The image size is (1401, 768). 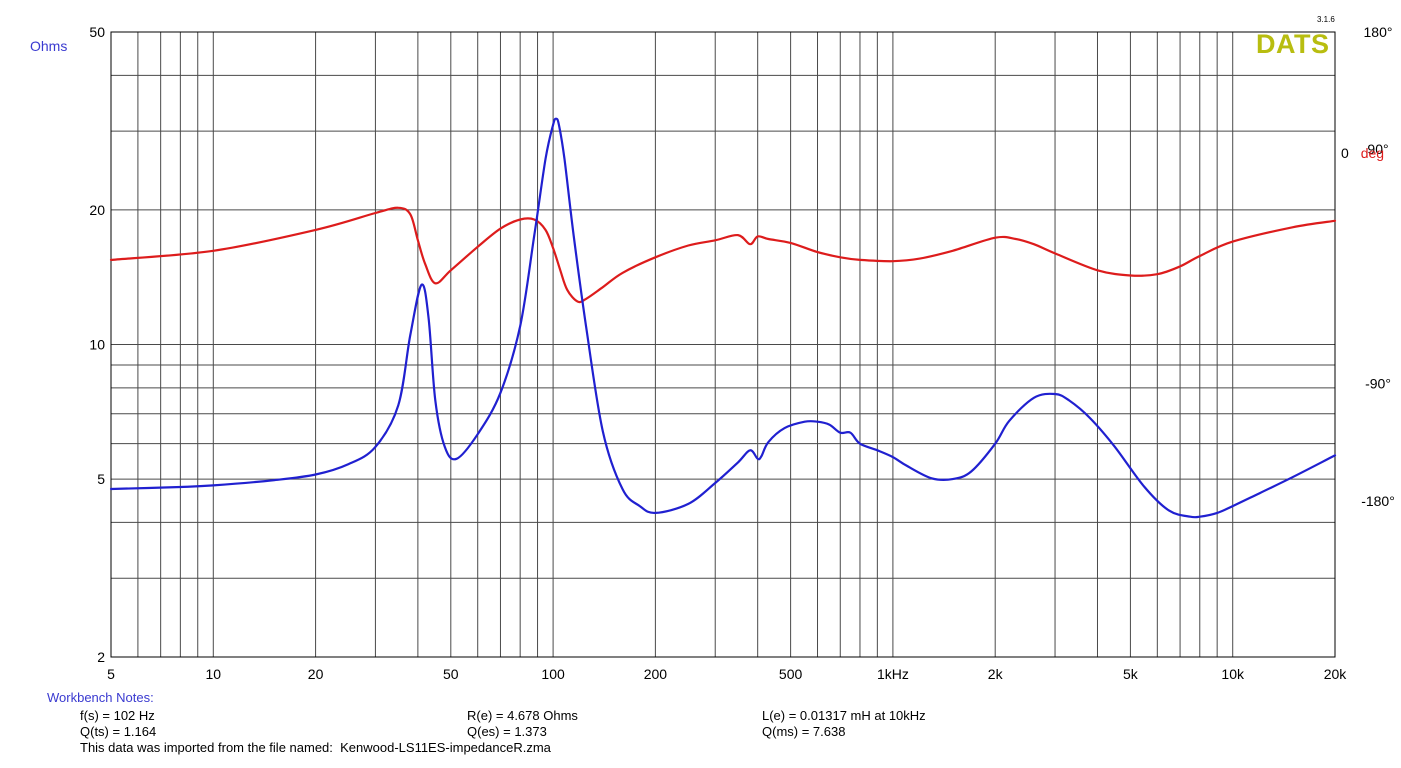 What do you see at coordinates (844, 715) in the screenshot?
I see `note-le: L(e) = 0.01317 mH at 10kHz` at bounding box center [844, 715].